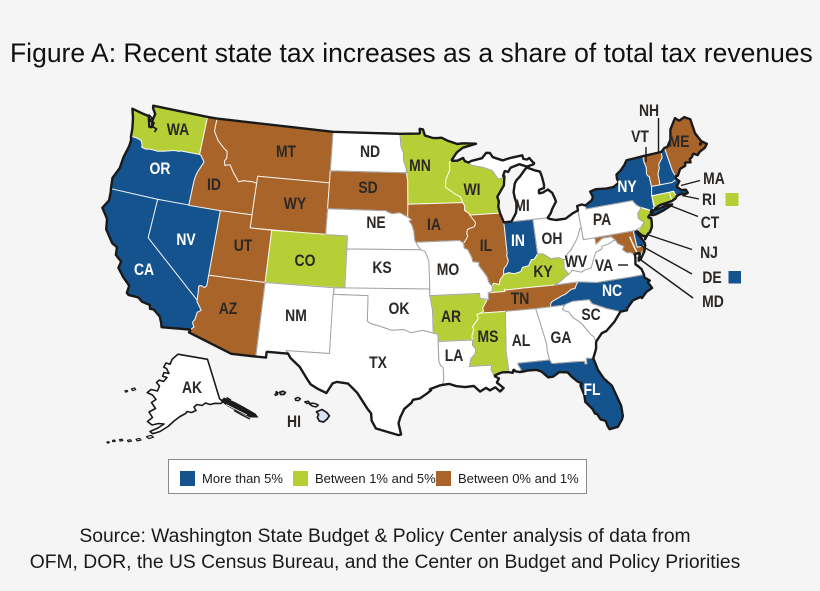 The image size is (820, 591). What do you see at coordinates (576, 262) in the screenshot?
I see `svg-text: WV` at bounding box center [576, 262].